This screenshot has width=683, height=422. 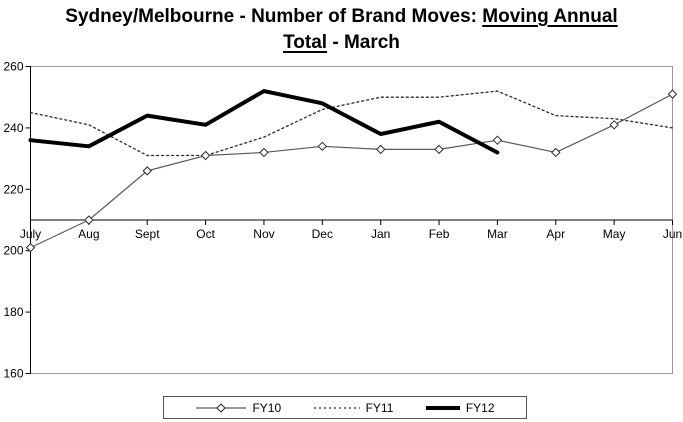 I want to click on series-fy11-line, so click(x=351, y=123).